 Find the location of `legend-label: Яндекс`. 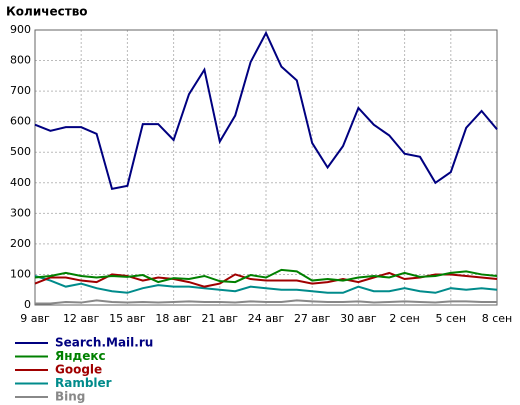

legend-label: Яндекс is located at coordinates (80, 356).